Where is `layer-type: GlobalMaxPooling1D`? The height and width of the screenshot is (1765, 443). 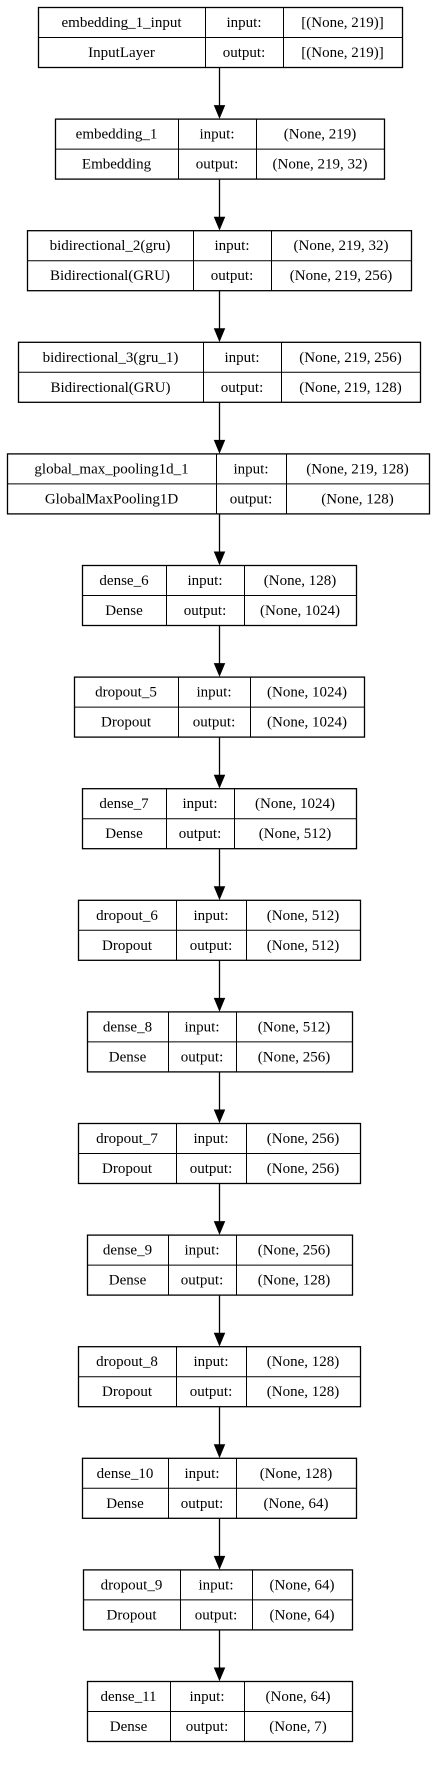 layer-type: GlobalMaxPooling1D is located at coordinates (111, 499).